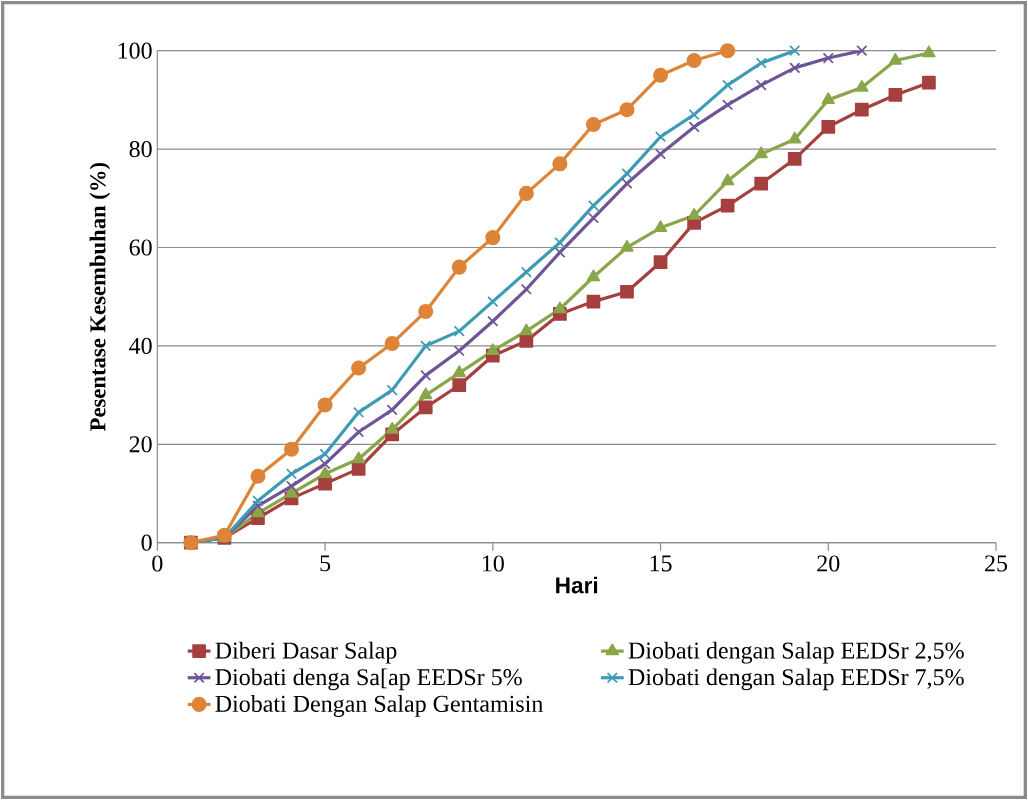 Image resolution: width=1028 pixels, height=800 pixels. What do you see at coordinates (379, 706) in the screenshot?
I see `legend-label: Diobati Dengan Salap Gentamisin` at bounding box center [379, 706].